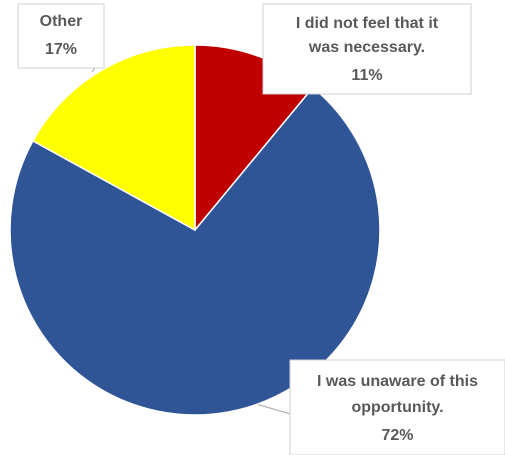 Image resolution: width=505 pixels, height=455 pixels. I want to click on data-label-category: opportunity., so click(397, 407).